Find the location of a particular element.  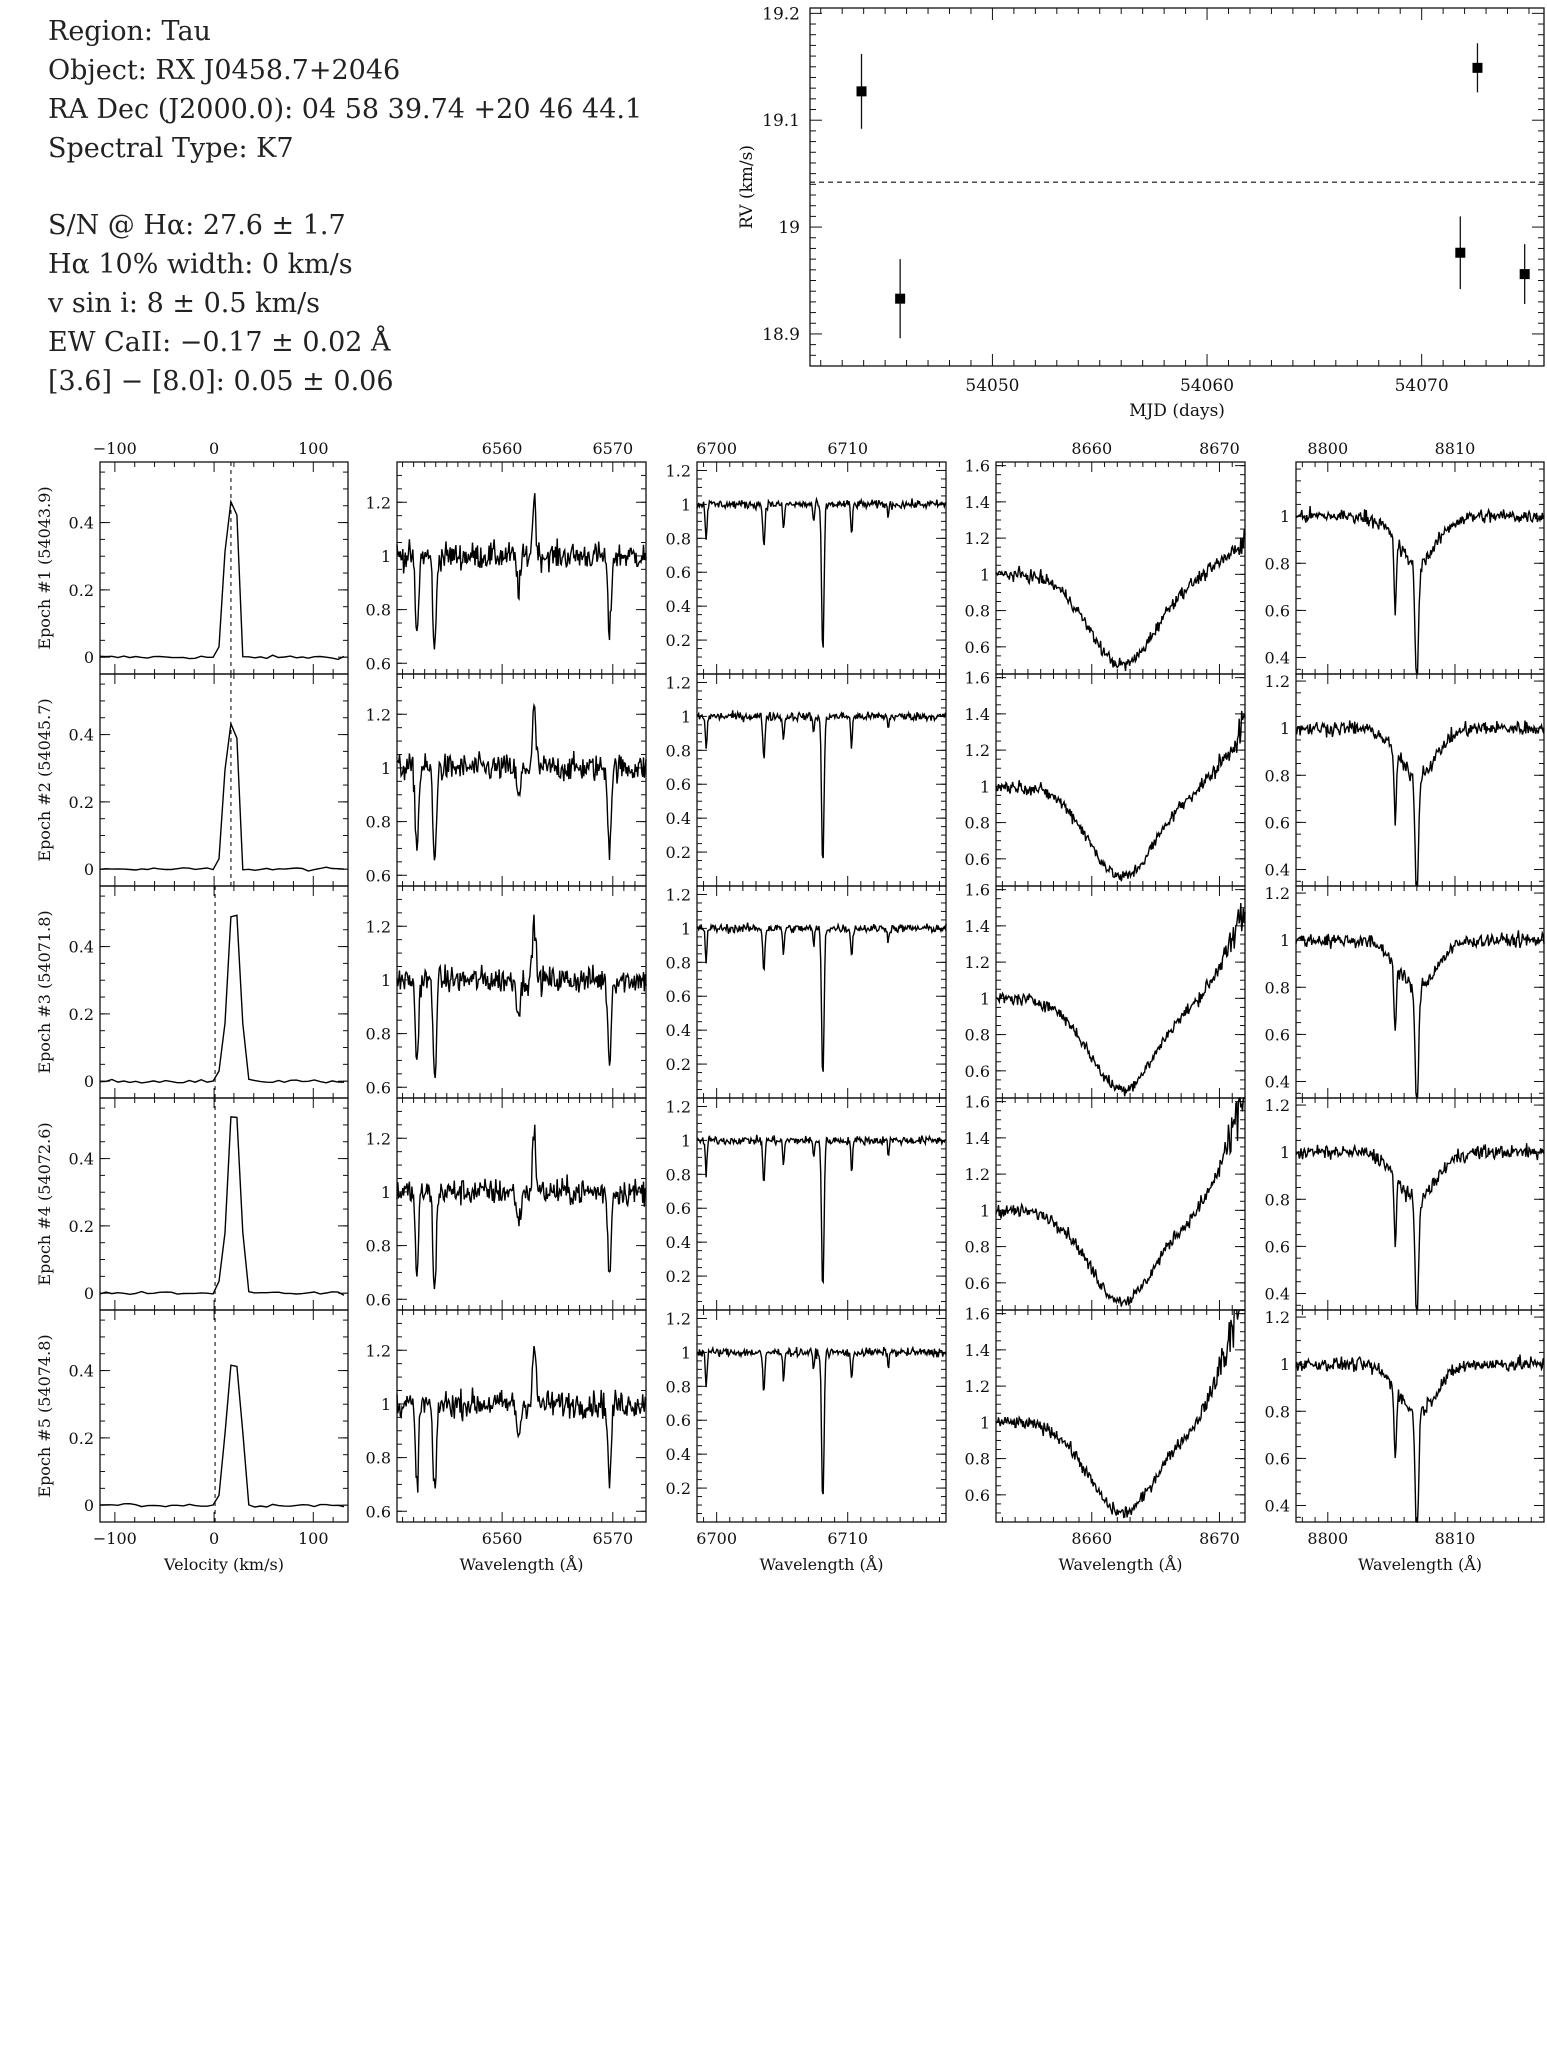

panel-top-tick-label: −100 is located at coordinates (115, 448).